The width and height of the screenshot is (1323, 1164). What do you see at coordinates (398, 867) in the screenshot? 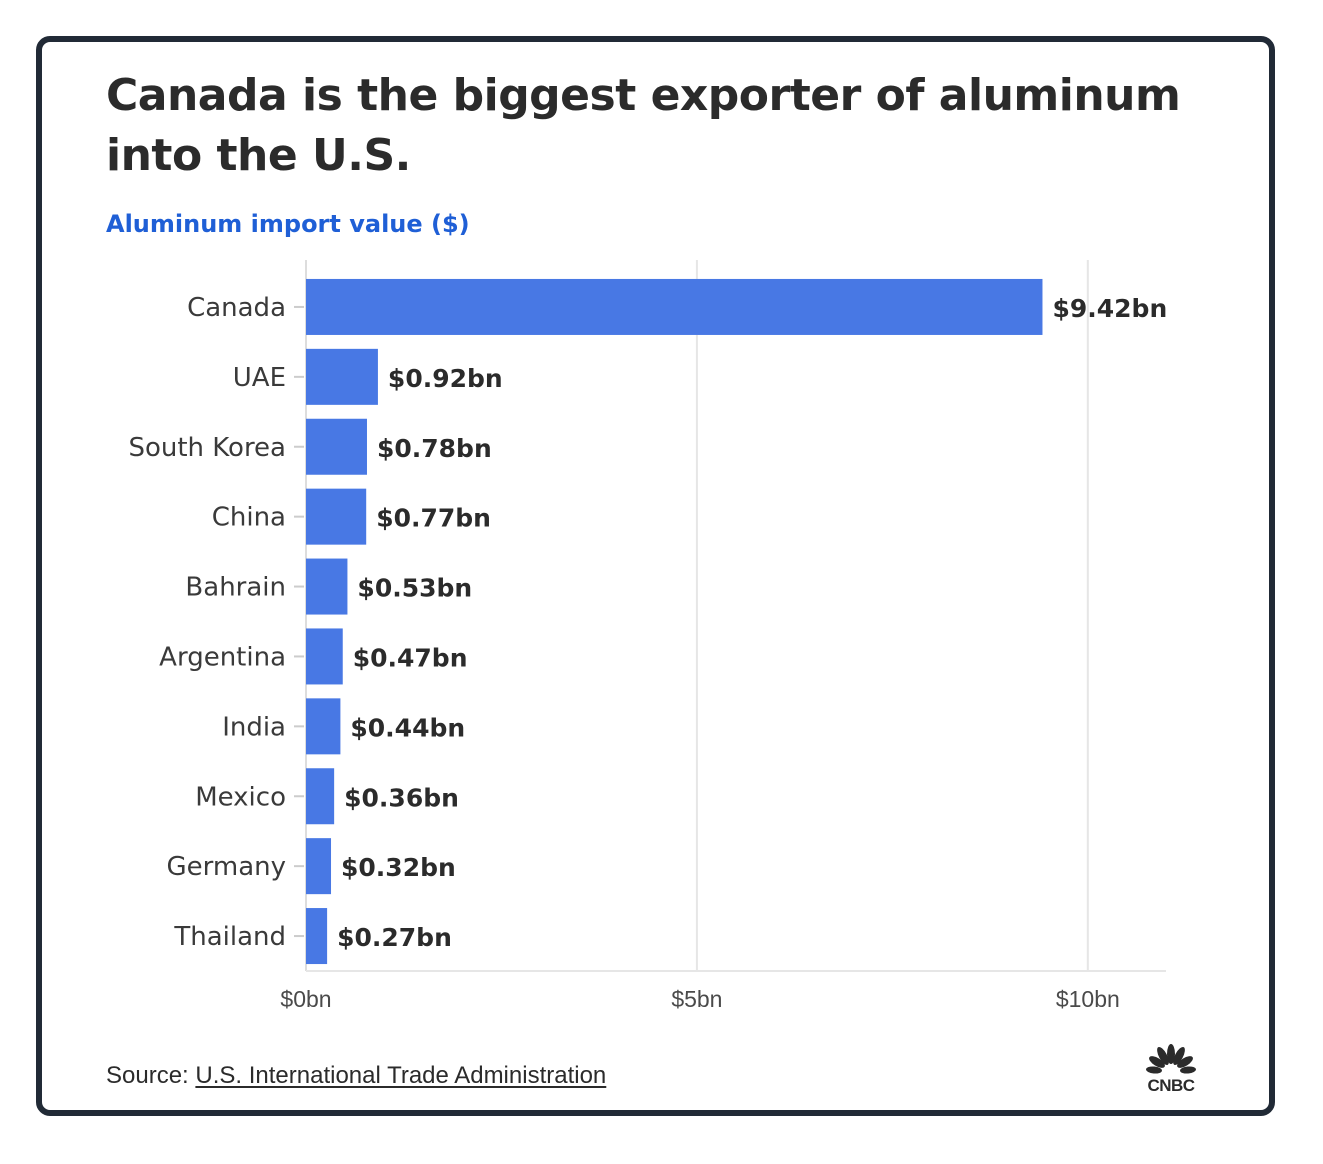
I see `data-label: $0.32bn` at bounding box center [398, 867].